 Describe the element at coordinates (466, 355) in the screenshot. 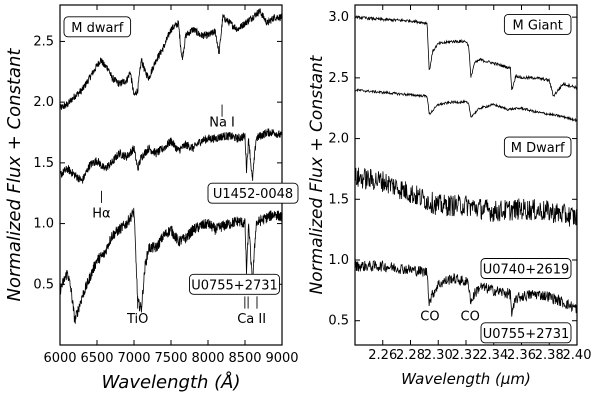

I see `x-tick-label: 2.32` at that location.